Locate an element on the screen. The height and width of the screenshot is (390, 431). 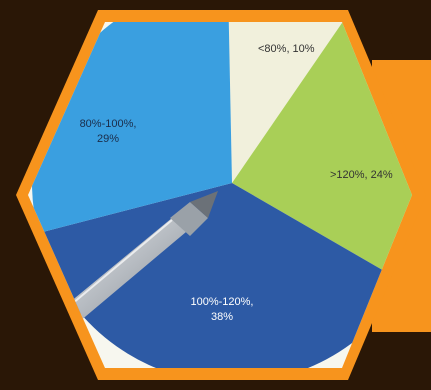
slice-label-100-120-line1: 100%-120%, is located at coordinates (222, 302).